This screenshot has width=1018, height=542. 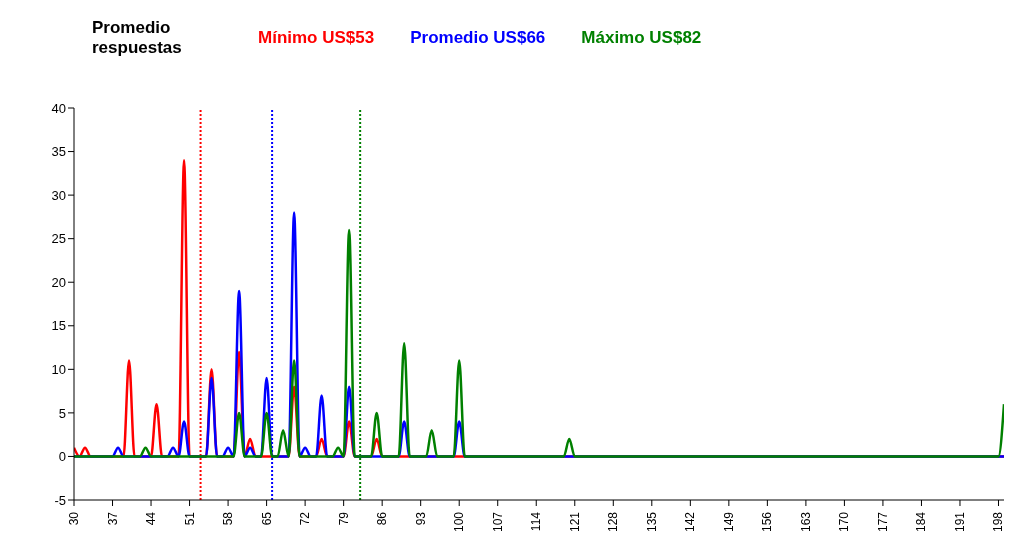 I want to click on x-tick-label: 51, so click(x=189, y=518).